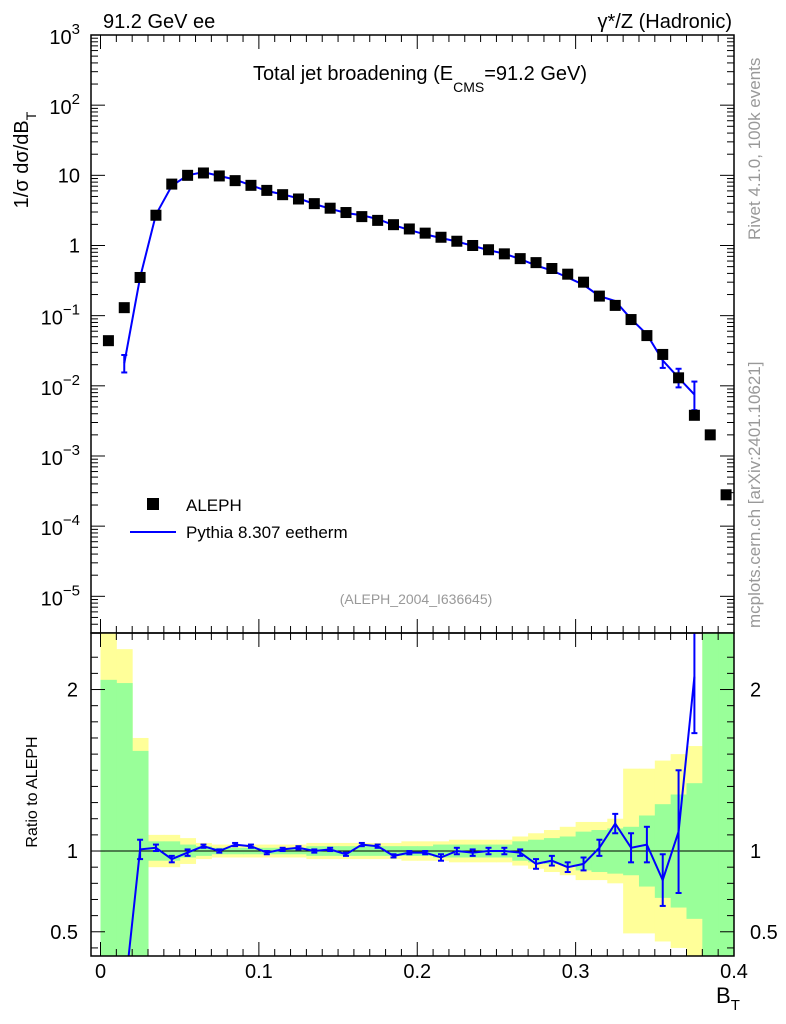 This screenshot has height=1024, width=786. Describe the element at coordinates (665, 22) in the screenshot. I see `header-right-label: γ*/Z (Hadronic)` at that location.